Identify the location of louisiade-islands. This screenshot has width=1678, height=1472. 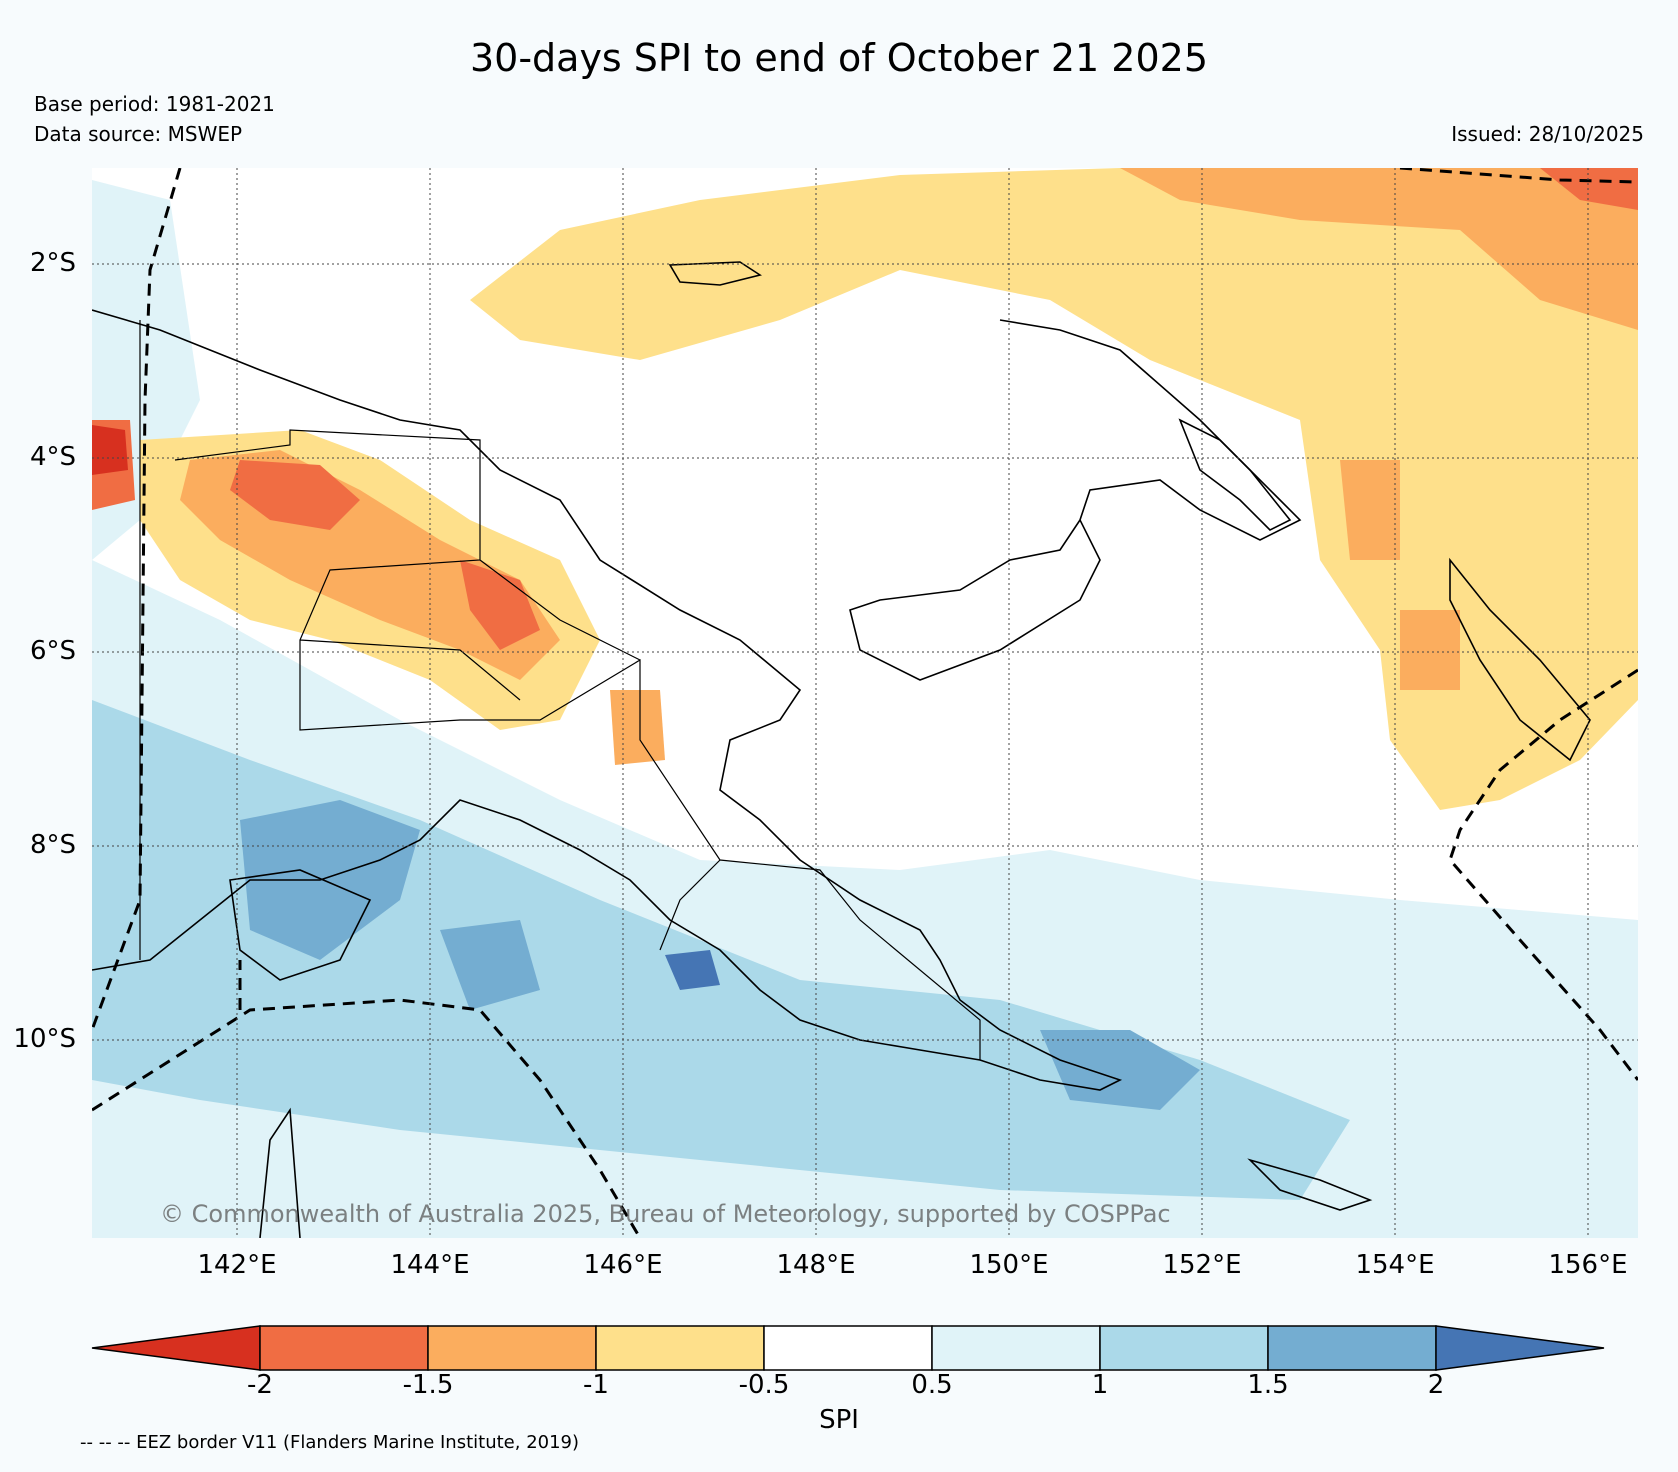
(1310, 1184).